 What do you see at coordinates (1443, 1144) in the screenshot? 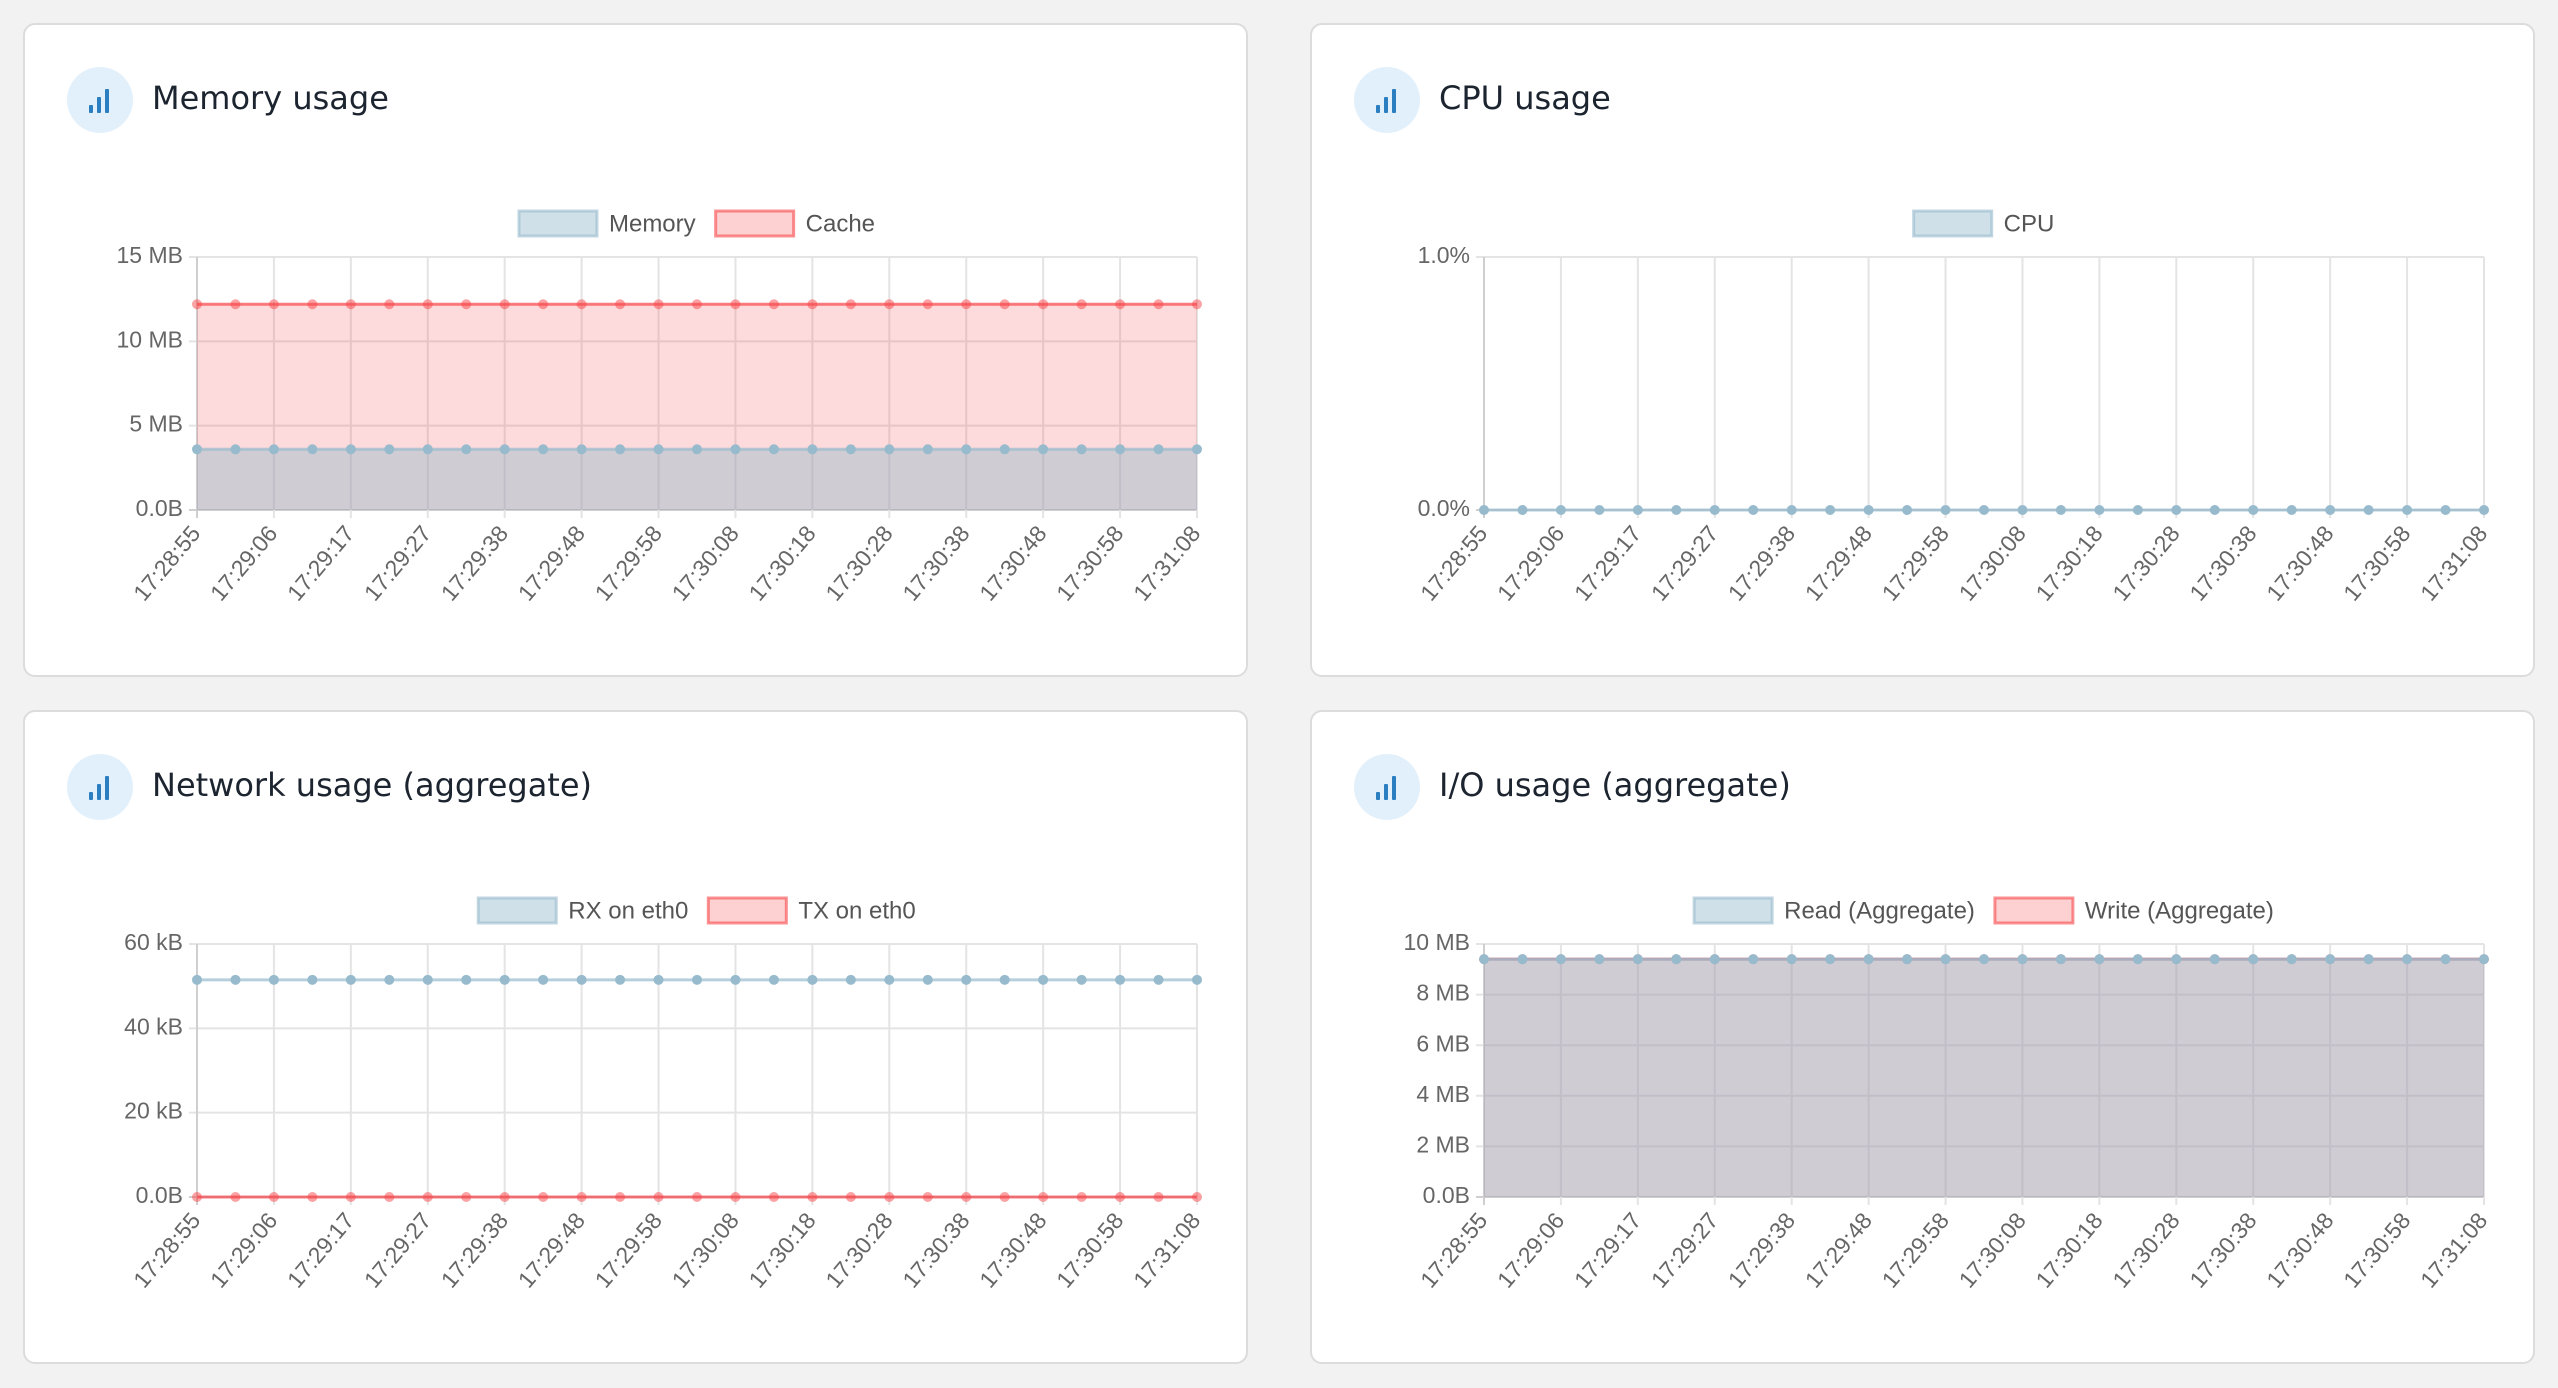
I see `y-tick-label: 2 MB` at bounding box center [1443, 1144].